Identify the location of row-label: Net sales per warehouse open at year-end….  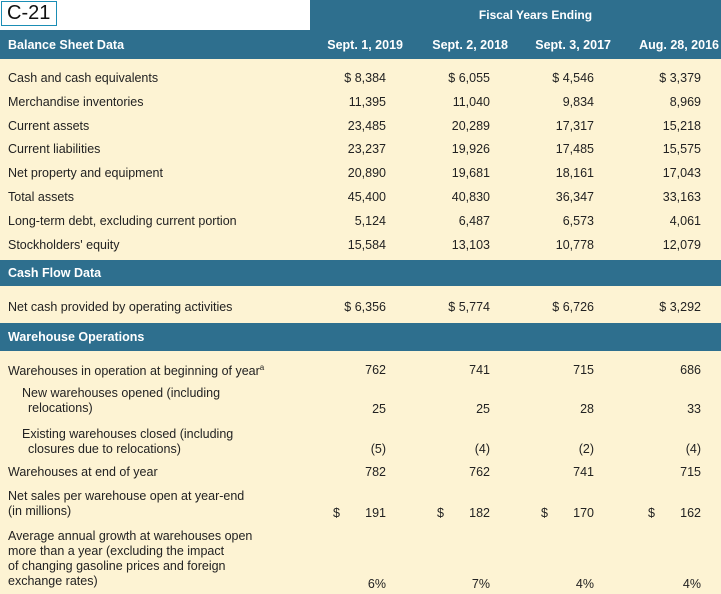
(126, 503).